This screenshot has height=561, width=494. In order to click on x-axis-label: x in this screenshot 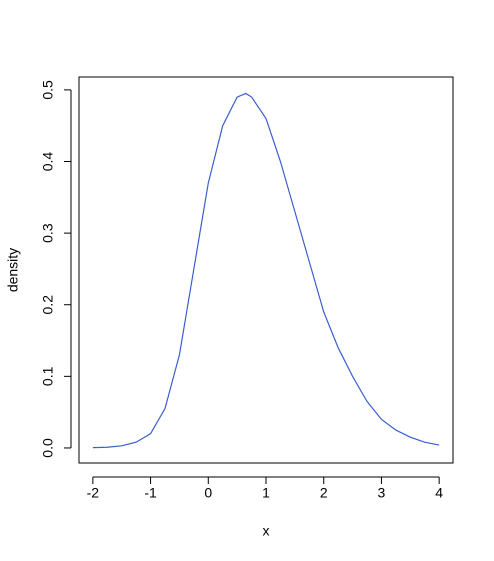, I will do `click(266, 531)`.